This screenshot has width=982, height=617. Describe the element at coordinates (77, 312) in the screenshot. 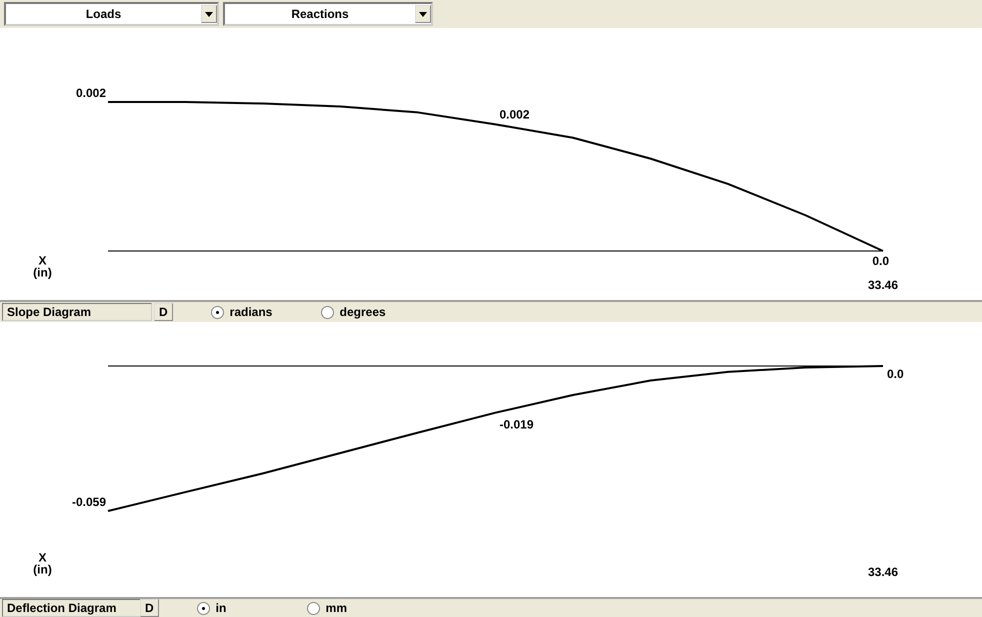

I see `text: Slope Diagram` at that location.